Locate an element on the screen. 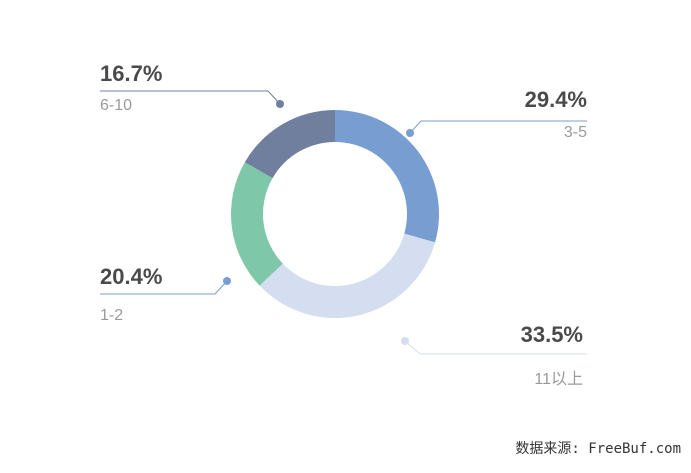 This screenshot has height=473, width=691. leader-3-5-dot is located at coordinates (410, 133).